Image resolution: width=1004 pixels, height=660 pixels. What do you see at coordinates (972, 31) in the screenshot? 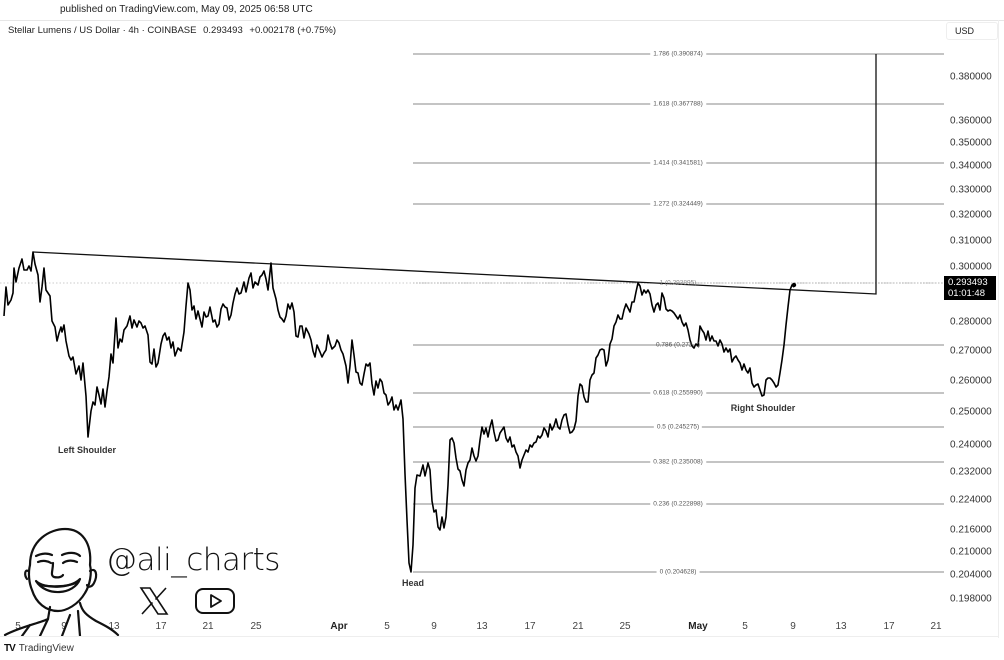
I see `currency-button: USD` at bounding box center [972, 31].